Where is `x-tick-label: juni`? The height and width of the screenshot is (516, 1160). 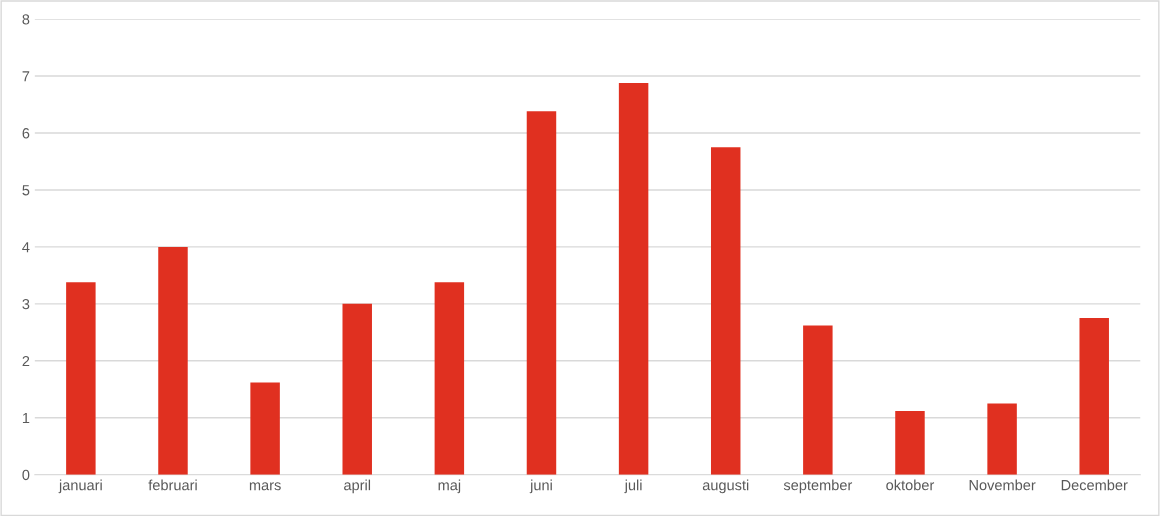
x-tick-label: juni is located at coordinates (540, 486).